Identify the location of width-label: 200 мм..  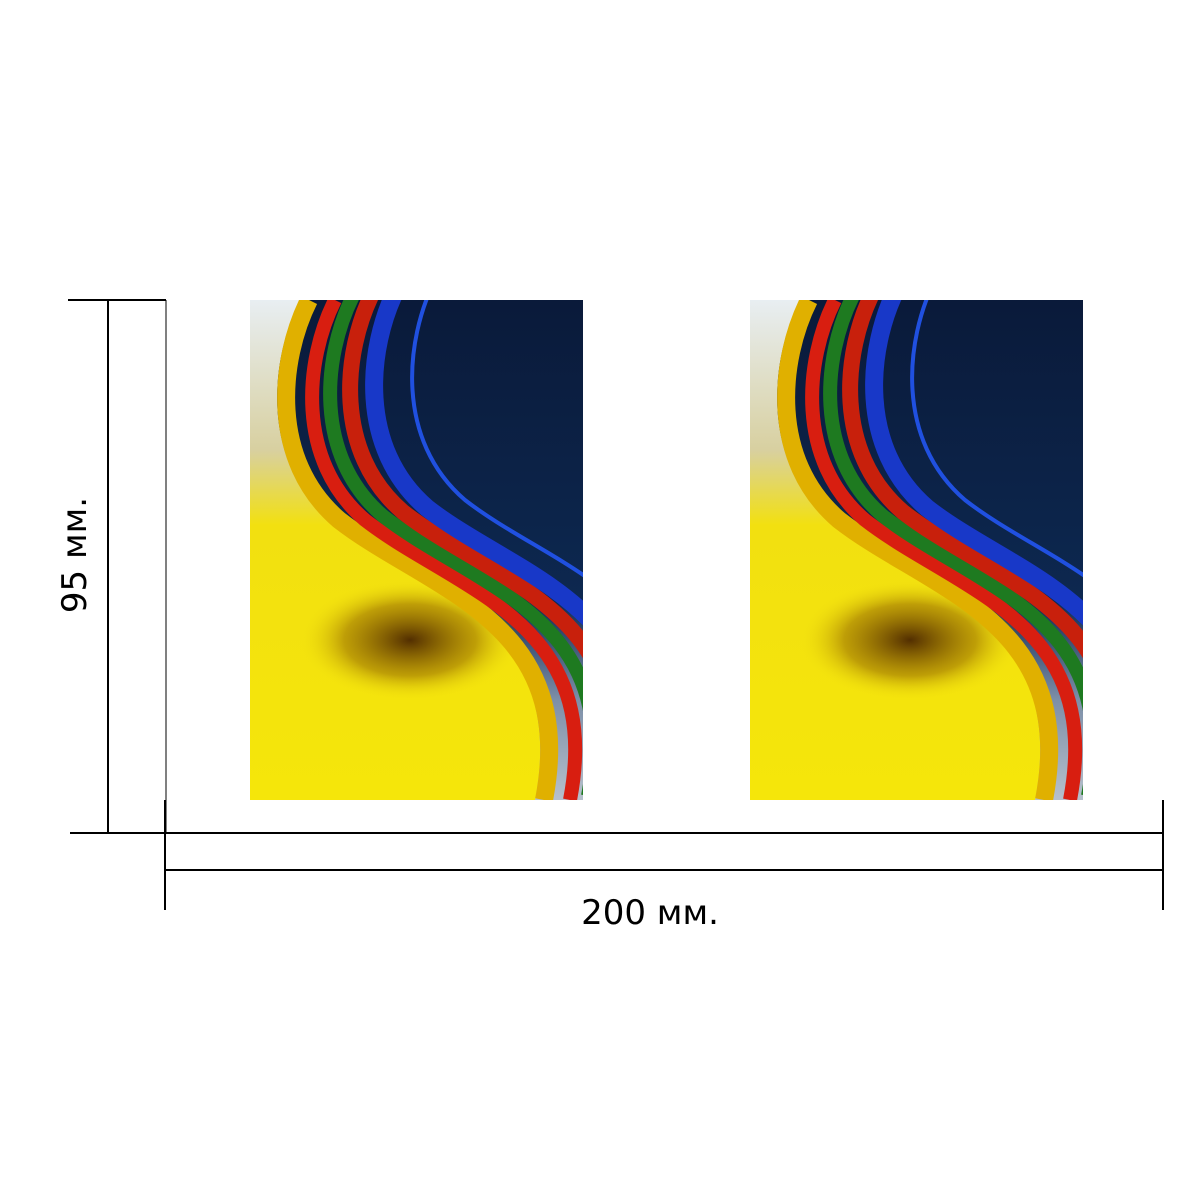
(650, 913).